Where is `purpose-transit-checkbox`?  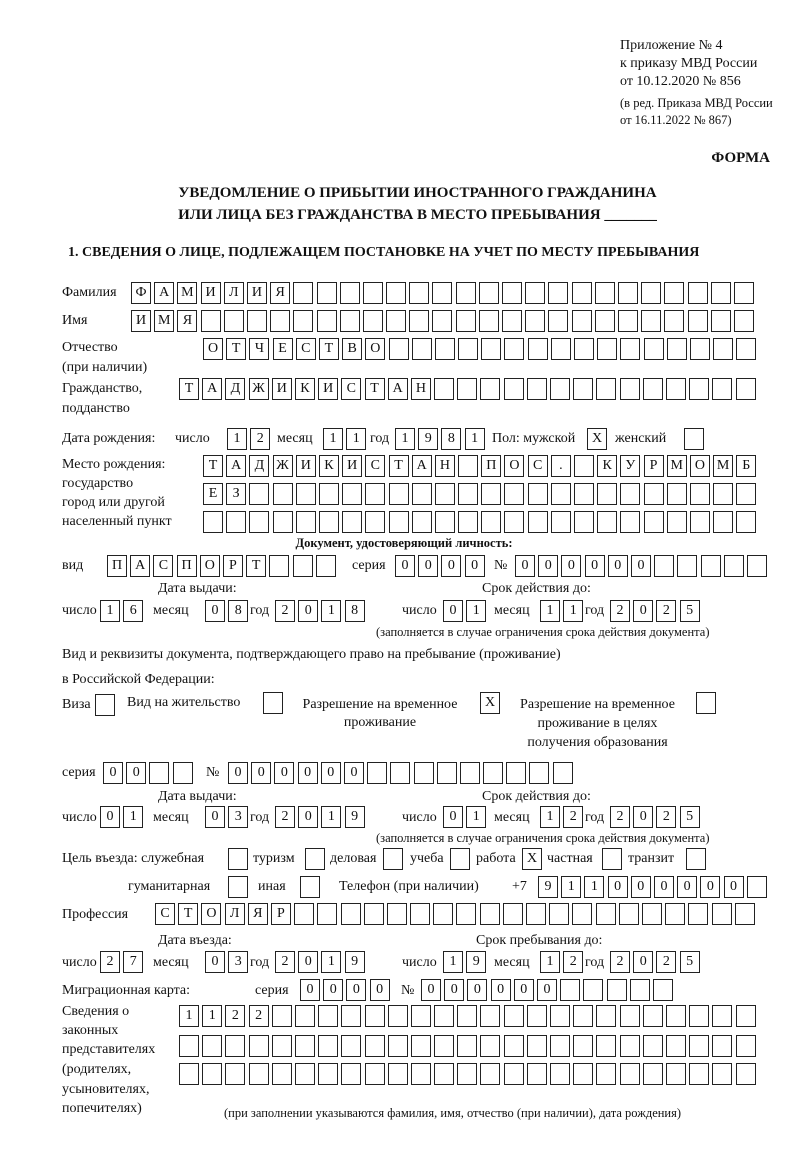
purpose-transit-checkbox is located at coordinates (697, 859).